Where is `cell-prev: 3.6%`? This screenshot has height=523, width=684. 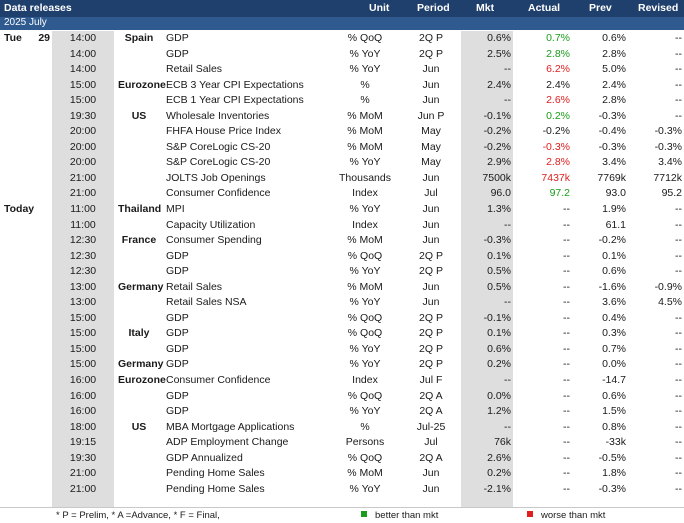 cell-prev: 3.6% is located at coordinates (614, 302).